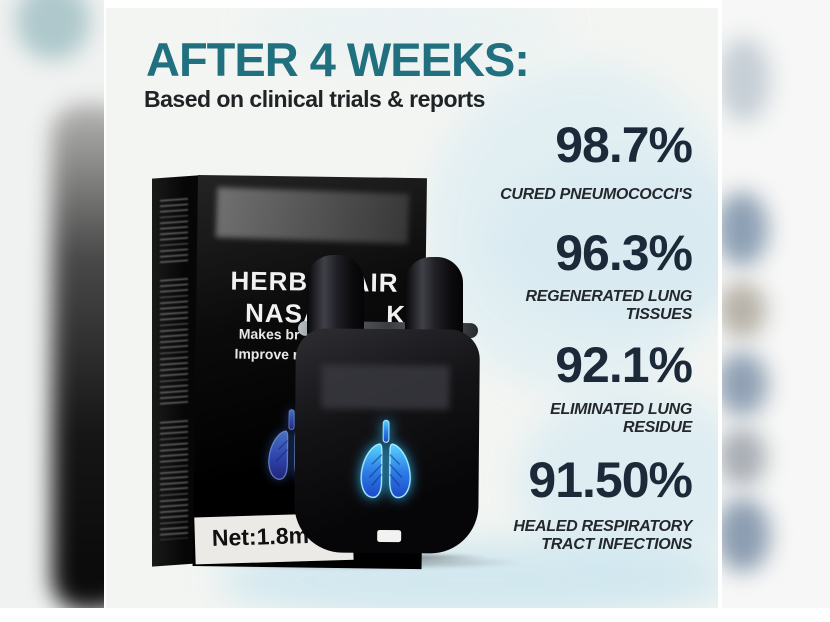  I want to click on watercolor-blob, so click(602, 243).